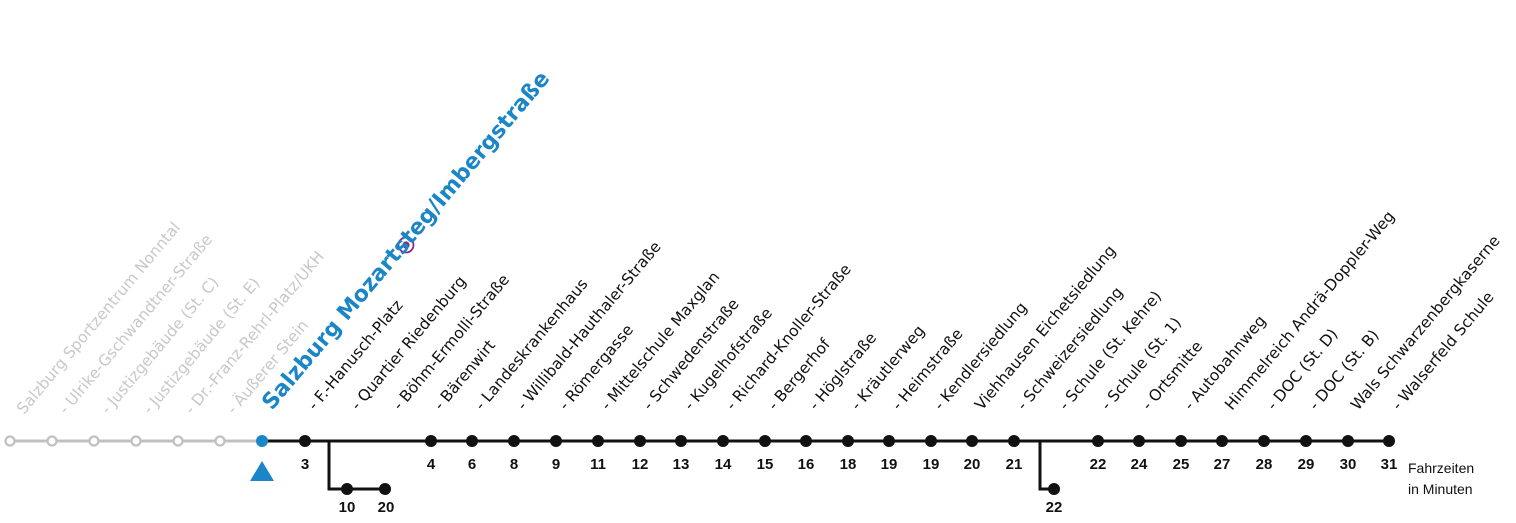 This screenshot has width=1516, height=523. Describe the element at coordinates (305, 464) in the screenshot. I see `travel-time: 3` at that location.